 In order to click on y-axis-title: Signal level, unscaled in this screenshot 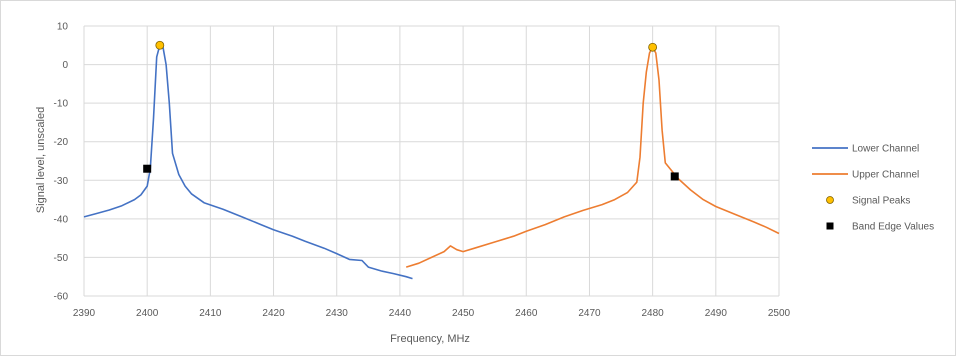, I will do `click(41, 160)`.